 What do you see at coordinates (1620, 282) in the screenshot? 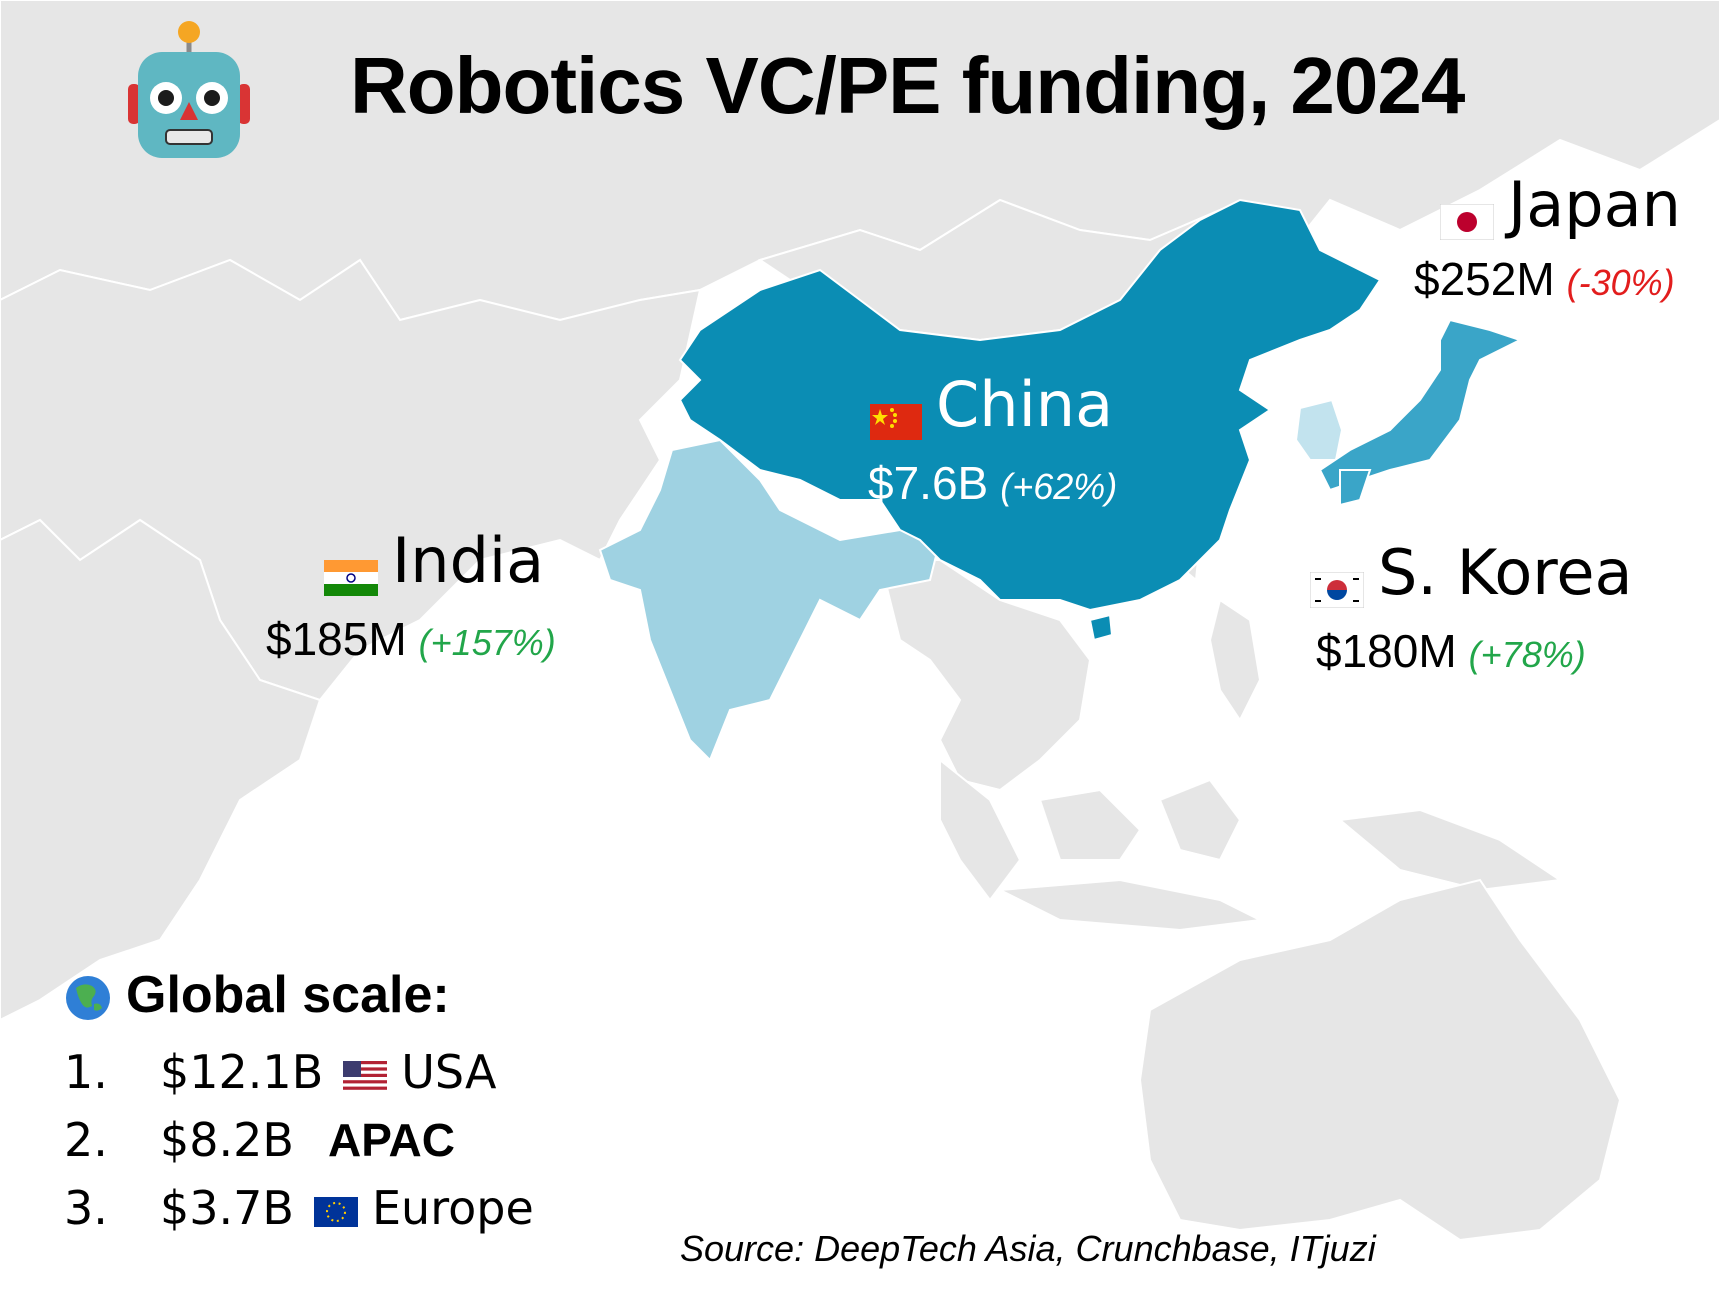
I see `japan-change: (-30%)` at bounding box center [1620, 282].